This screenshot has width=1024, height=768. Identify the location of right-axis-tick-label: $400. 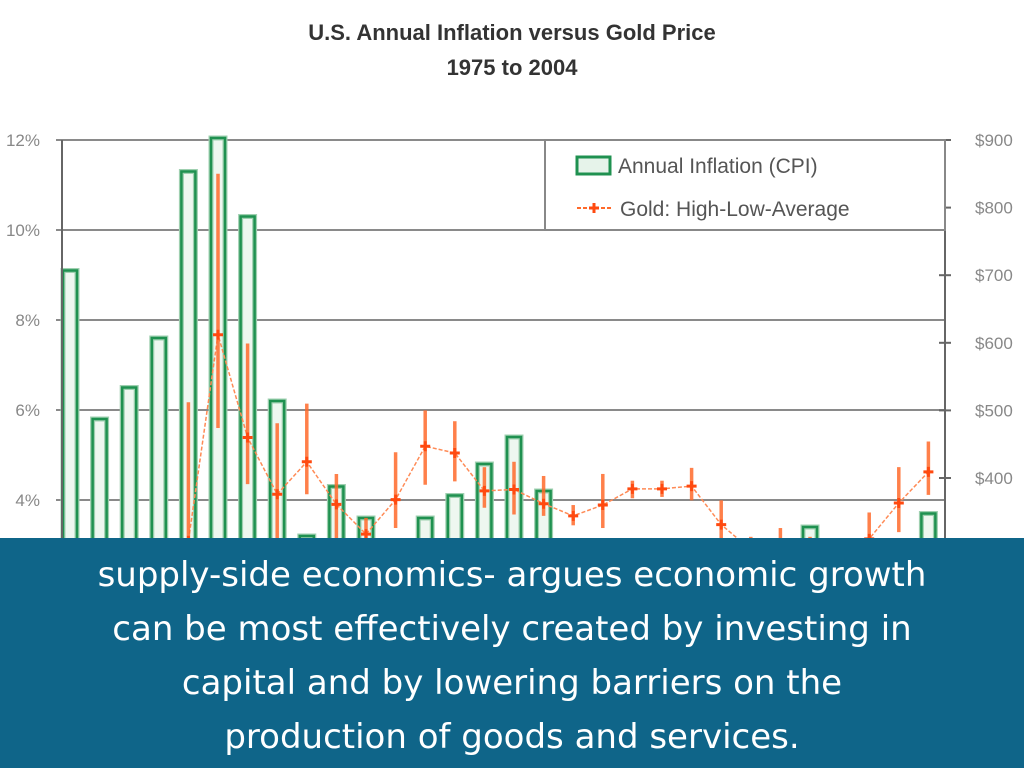
(994, 478).